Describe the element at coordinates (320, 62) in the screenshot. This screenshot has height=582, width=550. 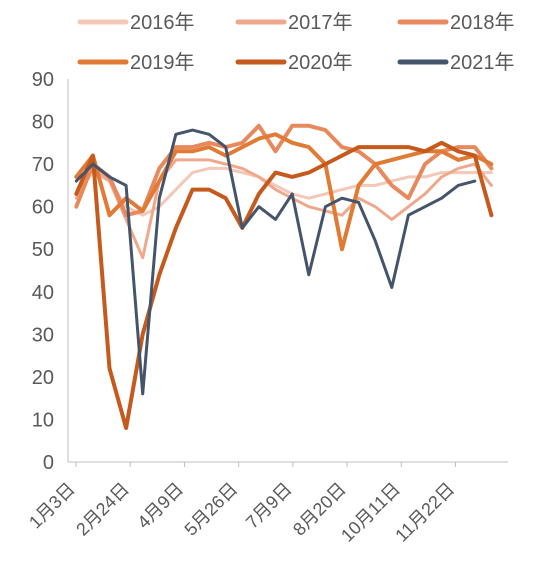
I see `legend-label: 2020年` at that location.